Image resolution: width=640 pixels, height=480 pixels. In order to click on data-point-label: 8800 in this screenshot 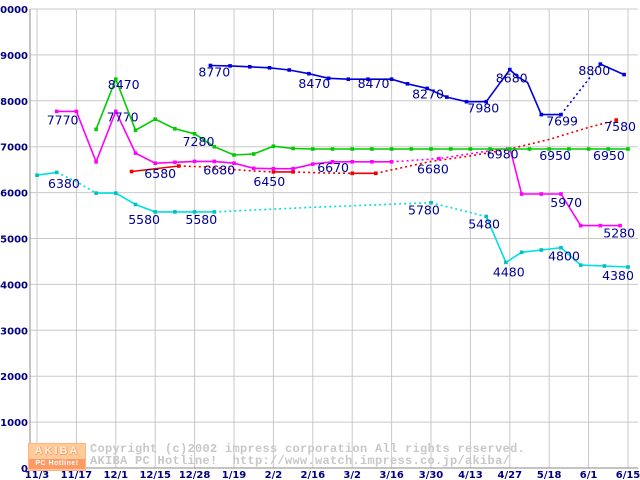, I will do `click(594, 70)`.